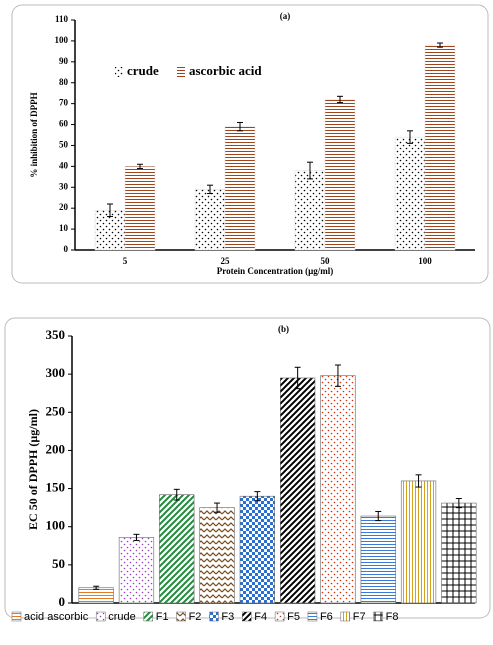 This screenshot has height=645, width=493. Describe the element at coordinates (64, 165) in the screenshot. I see `y-tick-label: 40` at that location.